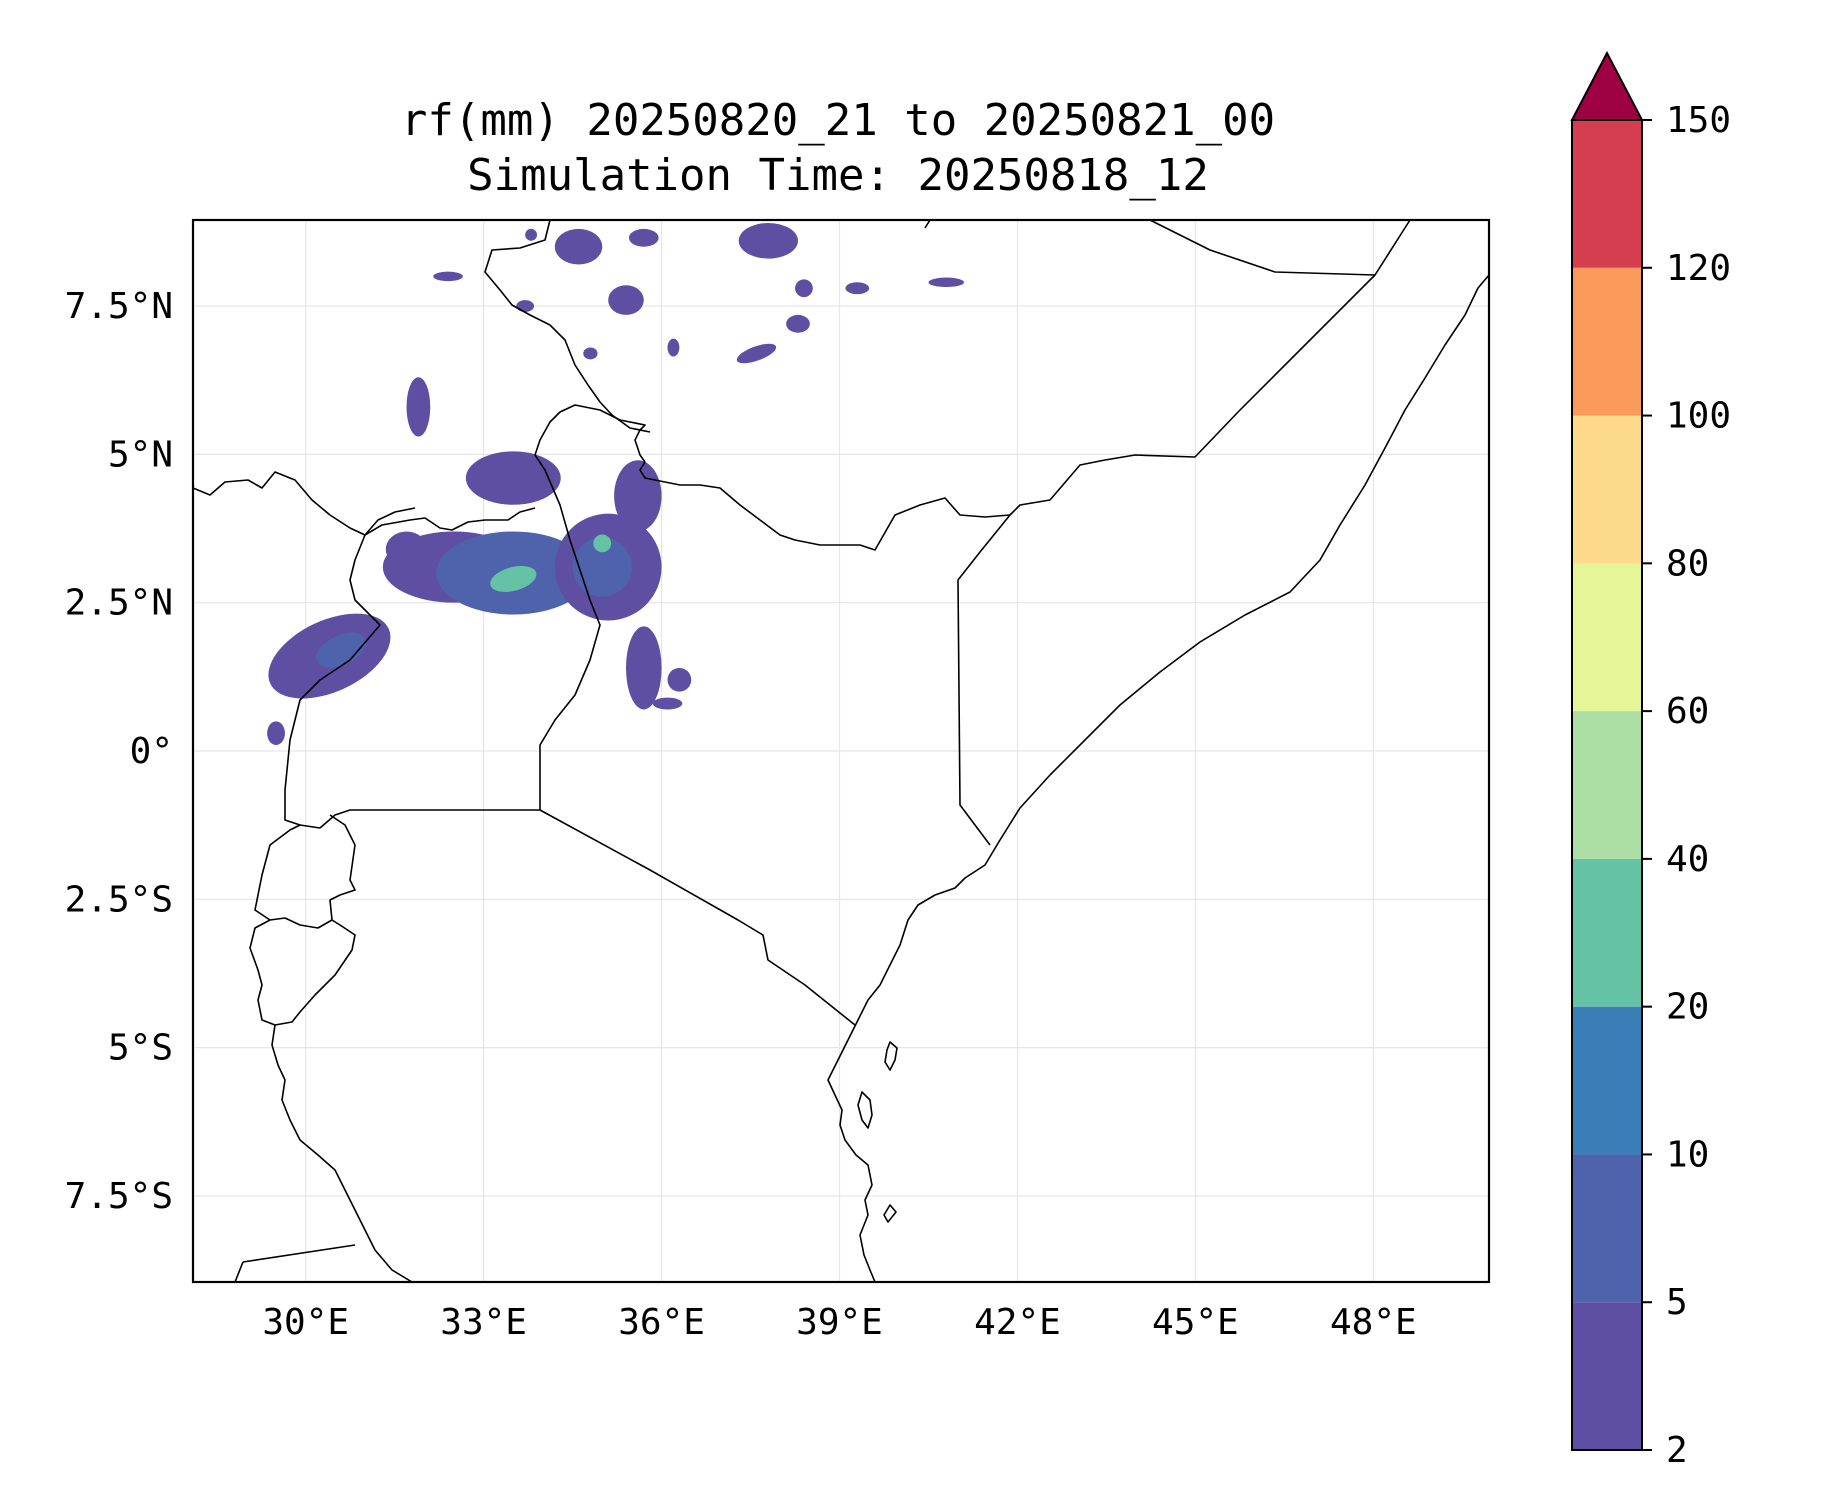 The image size is (1833, 1500). I want to click on boundary-southwest-corner, so click(239, 1271).